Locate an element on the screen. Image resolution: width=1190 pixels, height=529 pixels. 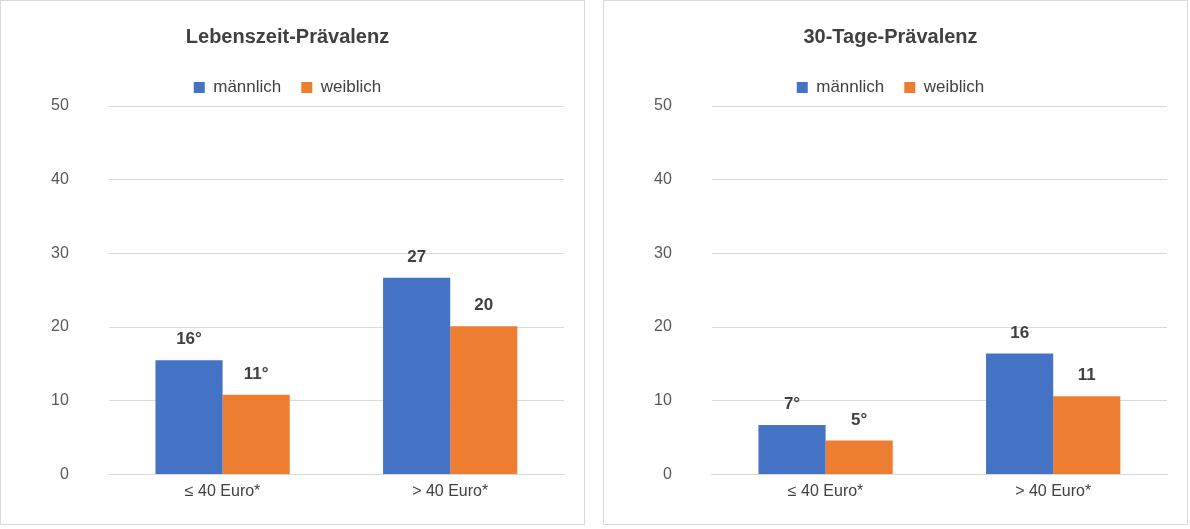
data-label: 27 is located at coordinates (417, 256).